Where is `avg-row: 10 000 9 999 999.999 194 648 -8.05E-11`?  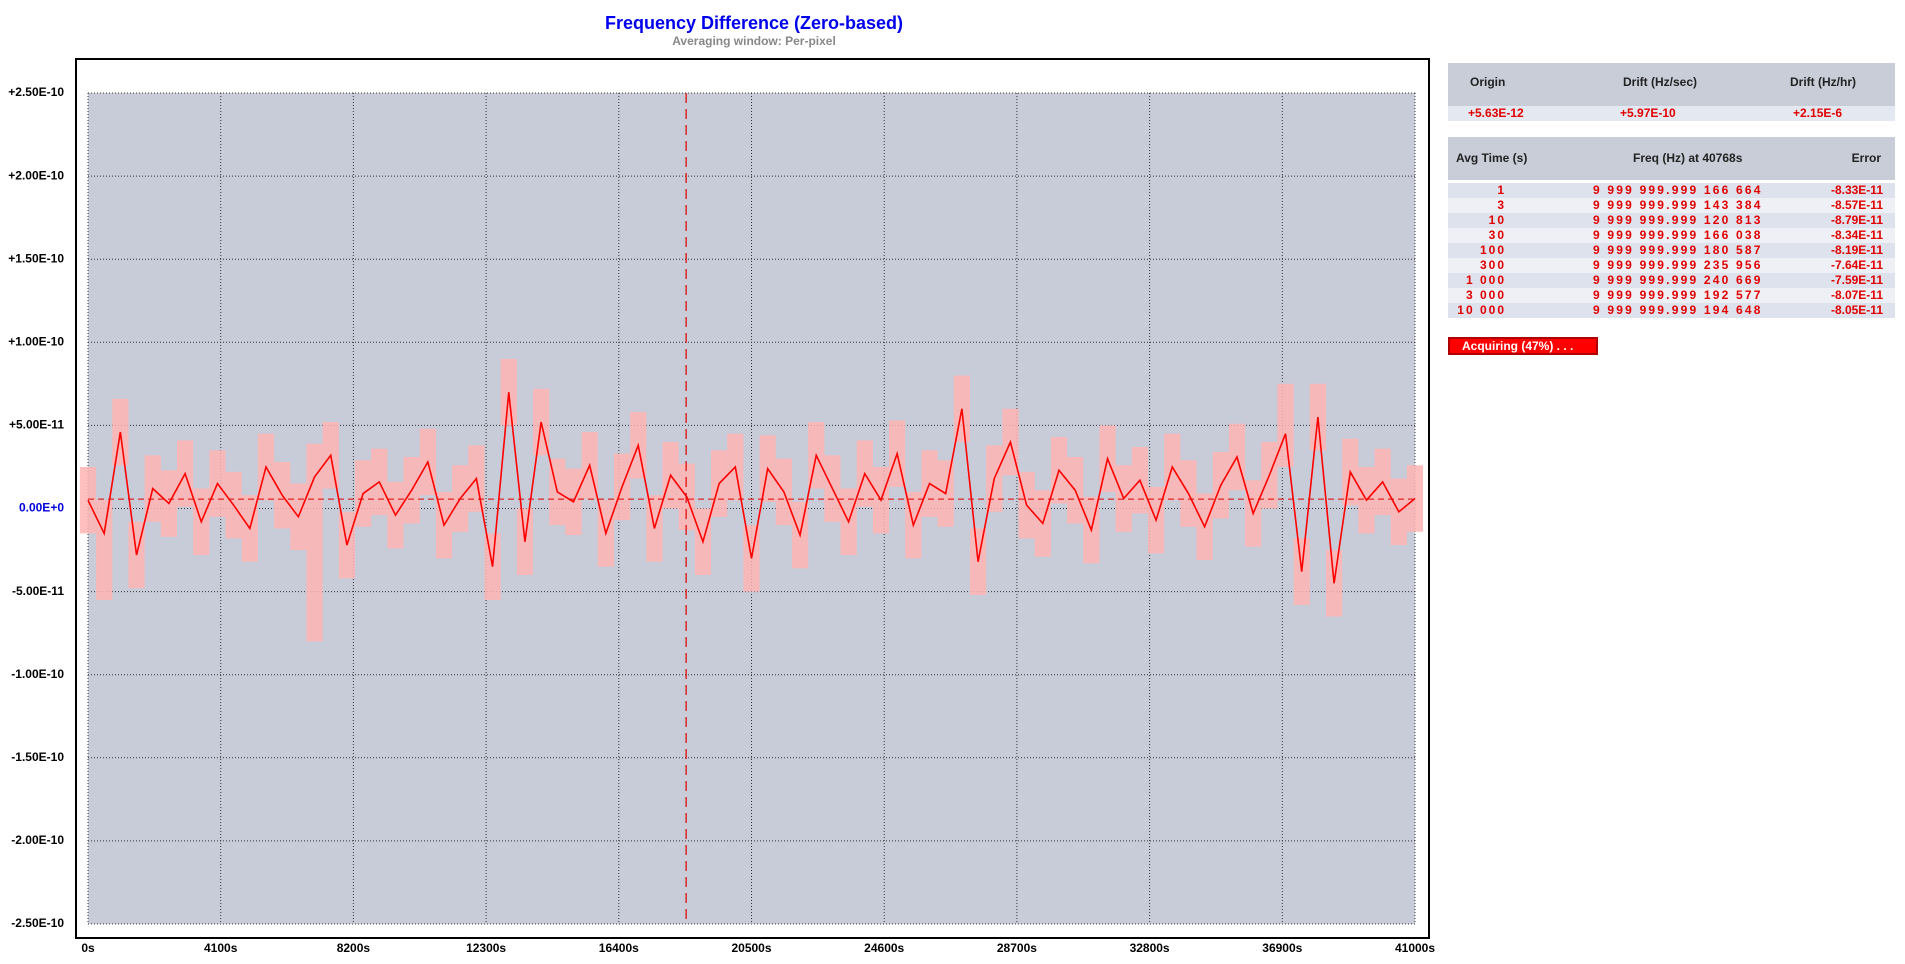 avg-row: 10 000 9 999 999.999 194 648 -8.05E-11 is located at coordinates (1671, 310).